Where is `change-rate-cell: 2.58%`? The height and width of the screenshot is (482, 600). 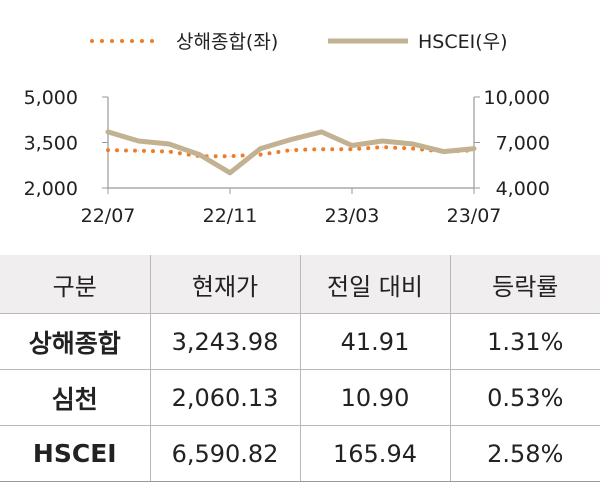 change-rate-cell: 2.58% is located at coordinates (525, 453).